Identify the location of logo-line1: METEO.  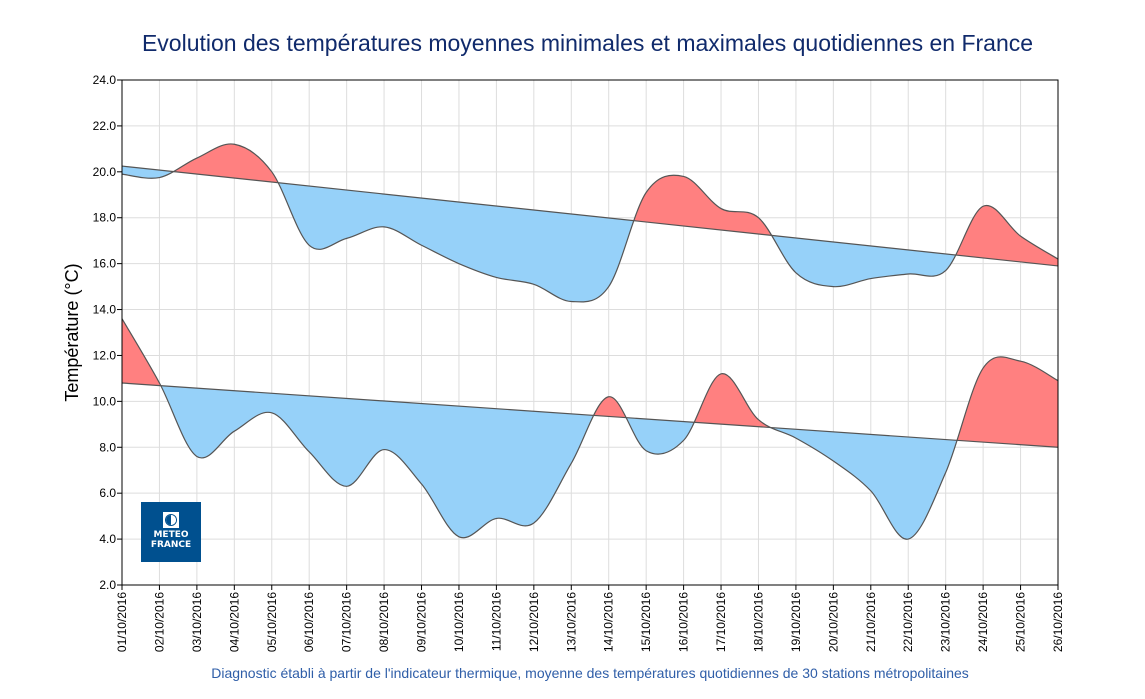
(171, 535).